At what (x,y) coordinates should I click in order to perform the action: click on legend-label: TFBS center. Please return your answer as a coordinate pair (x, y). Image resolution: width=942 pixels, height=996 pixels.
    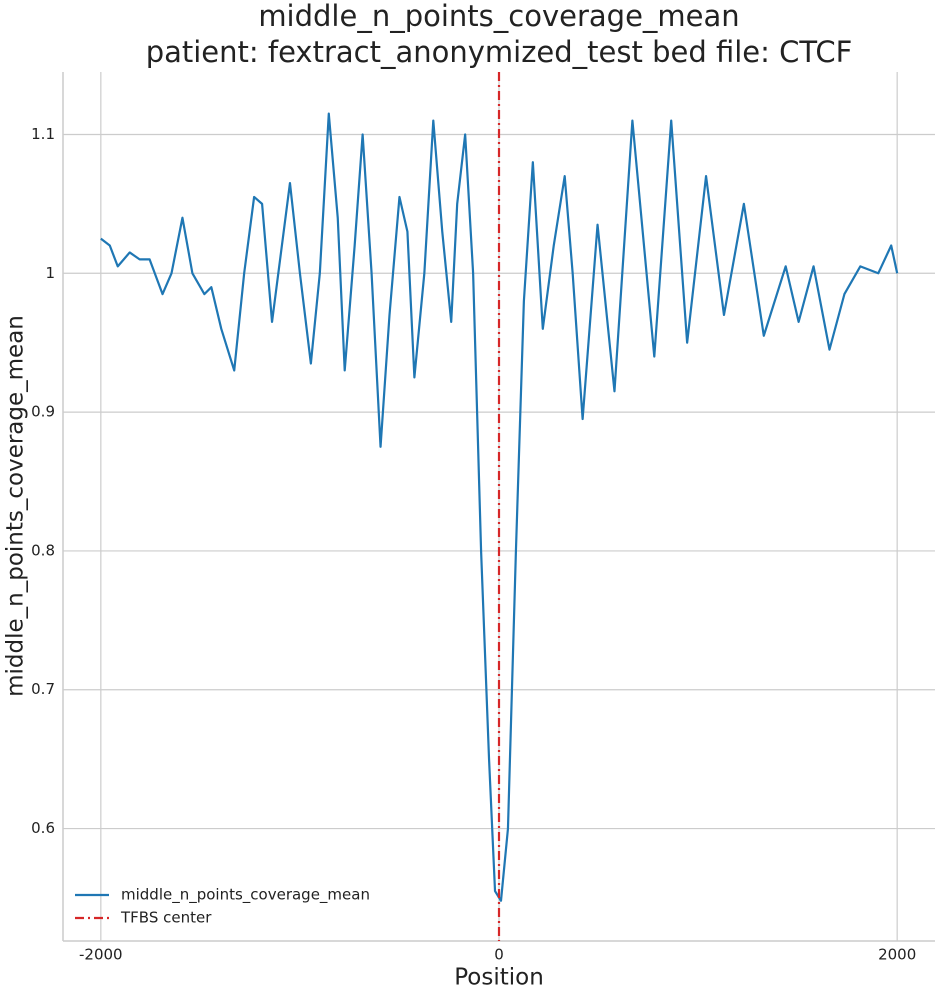
    Looking at the image, I should click on (166, 918).